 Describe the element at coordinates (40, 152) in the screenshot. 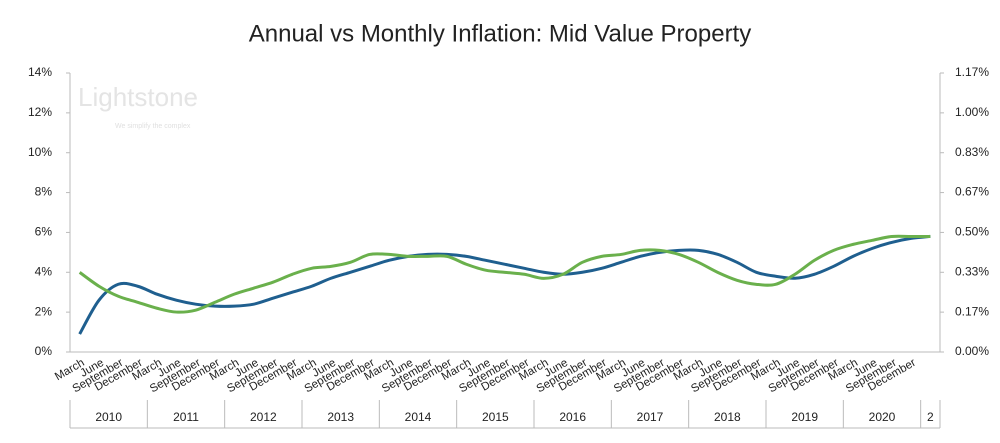

I see `y-tick-label: 10%` at that location.